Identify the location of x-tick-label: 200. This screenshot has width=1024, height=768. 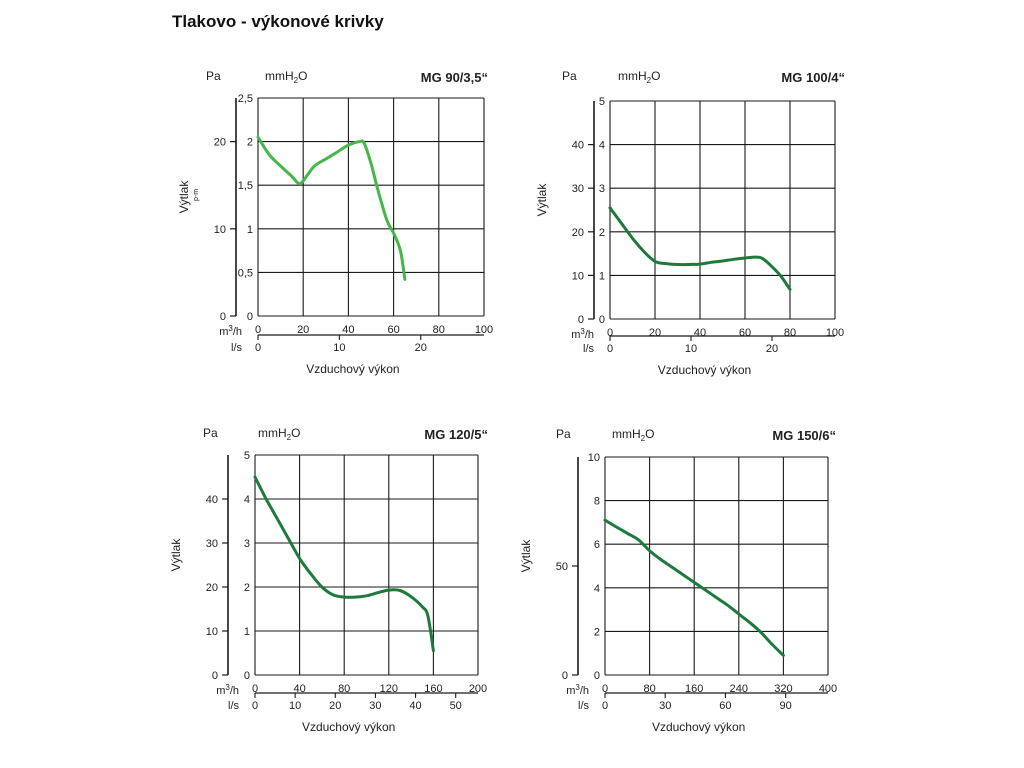
(478, 689).